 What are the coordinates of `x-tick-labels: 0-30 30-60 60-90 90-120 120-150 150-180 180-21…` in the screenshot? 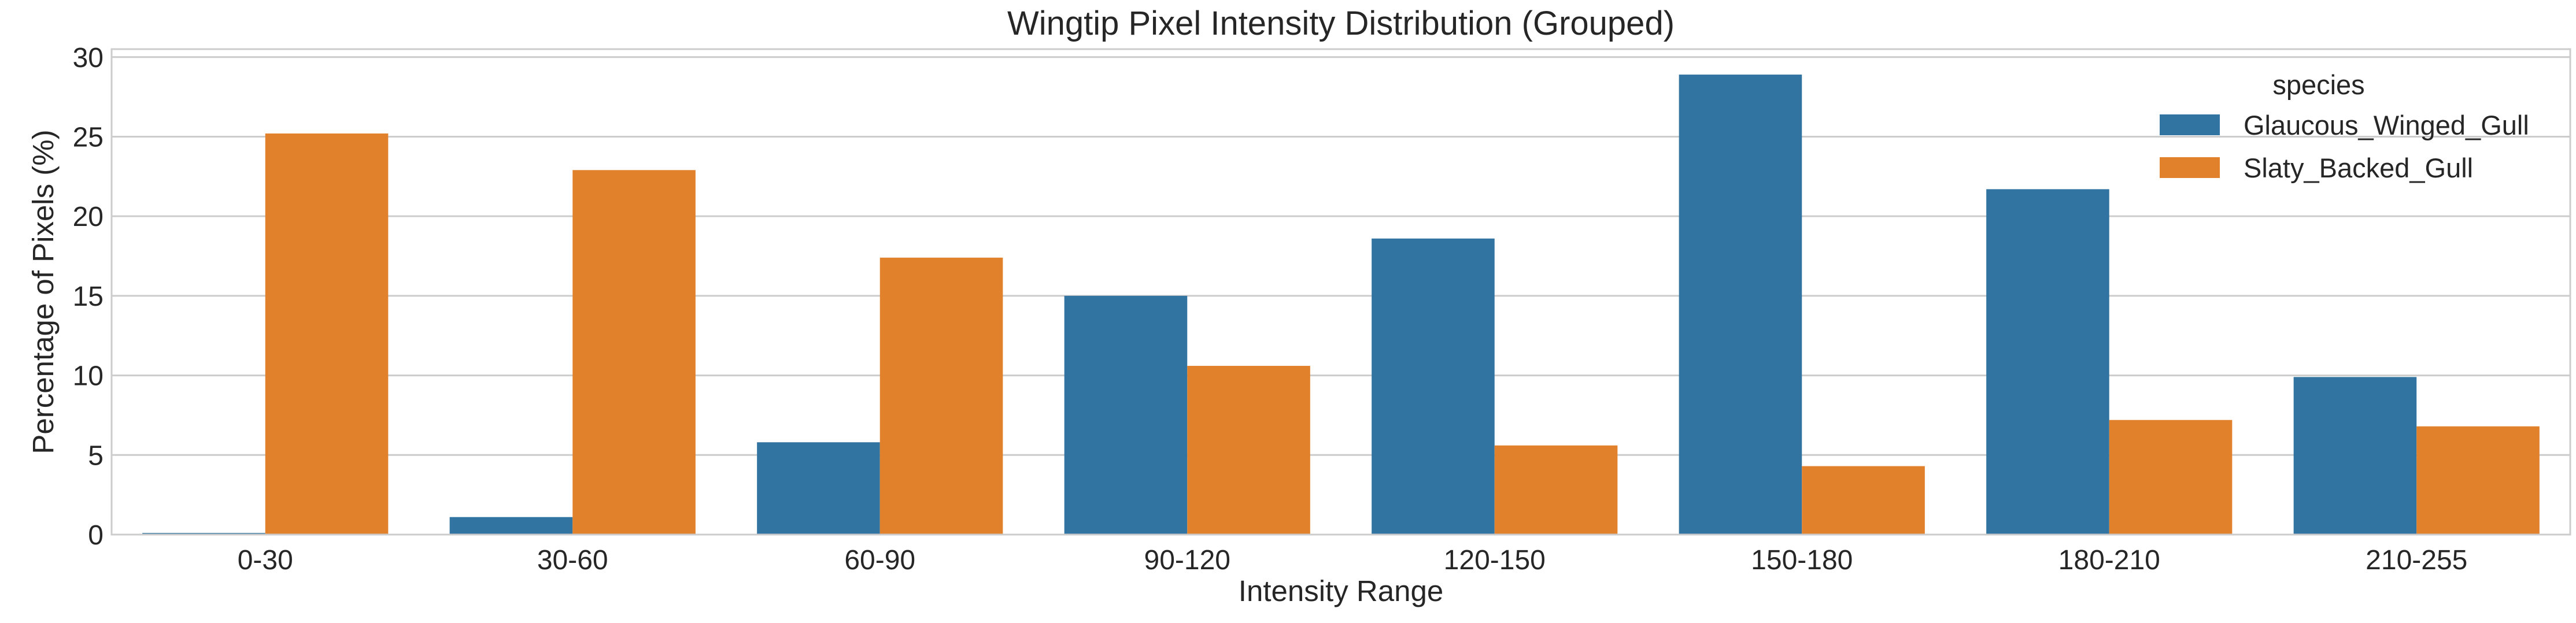 It's located at (1353, 560).